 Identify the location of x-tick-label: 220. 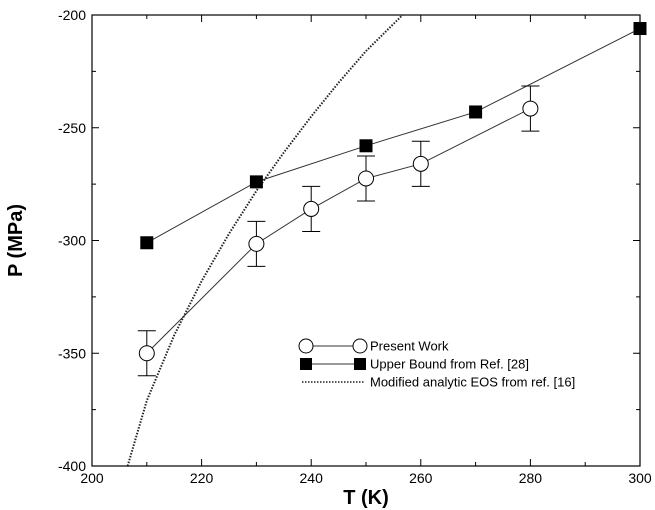
(202, 478).